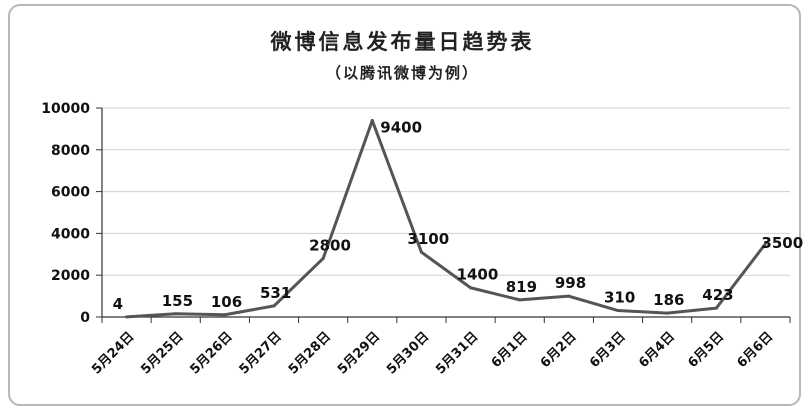 The image size is (805, 414). What do you see at coordinates (782, 243) in the screenshot?
I see `data-label: 3500` at bounding box center [782, 243].